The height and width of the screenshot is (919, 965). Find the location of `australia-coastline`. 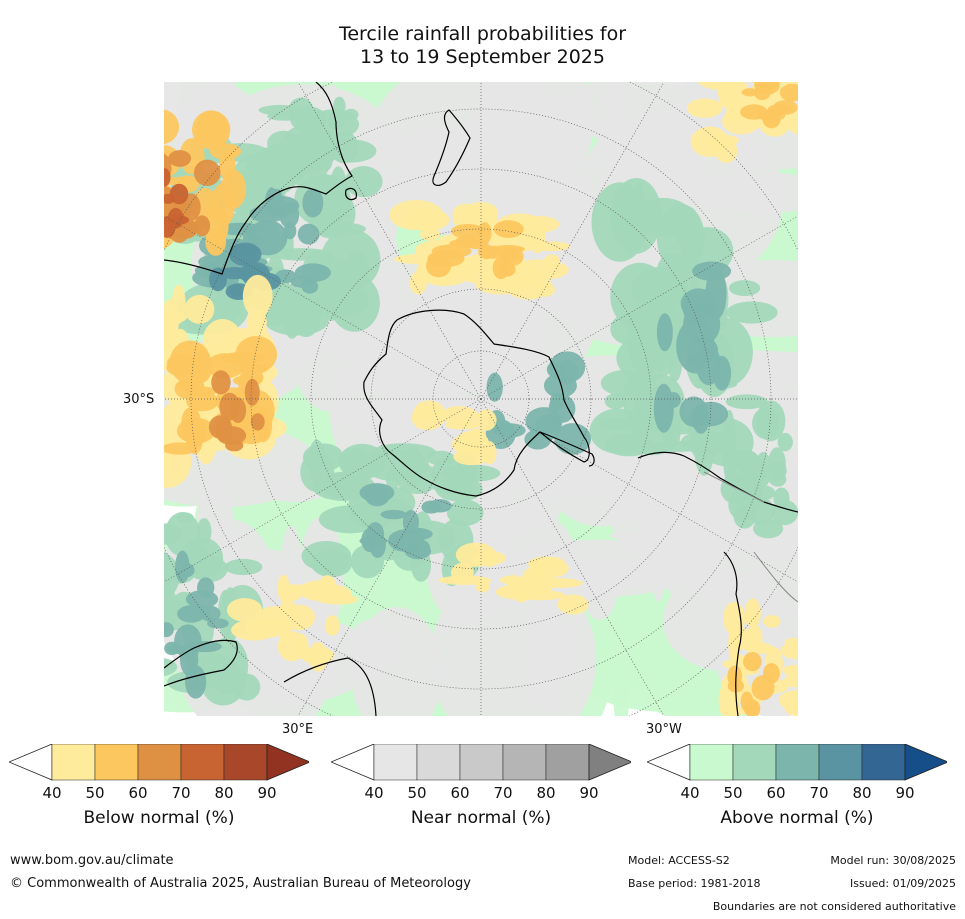

australia-coastline is located at coordinates (258, 178).